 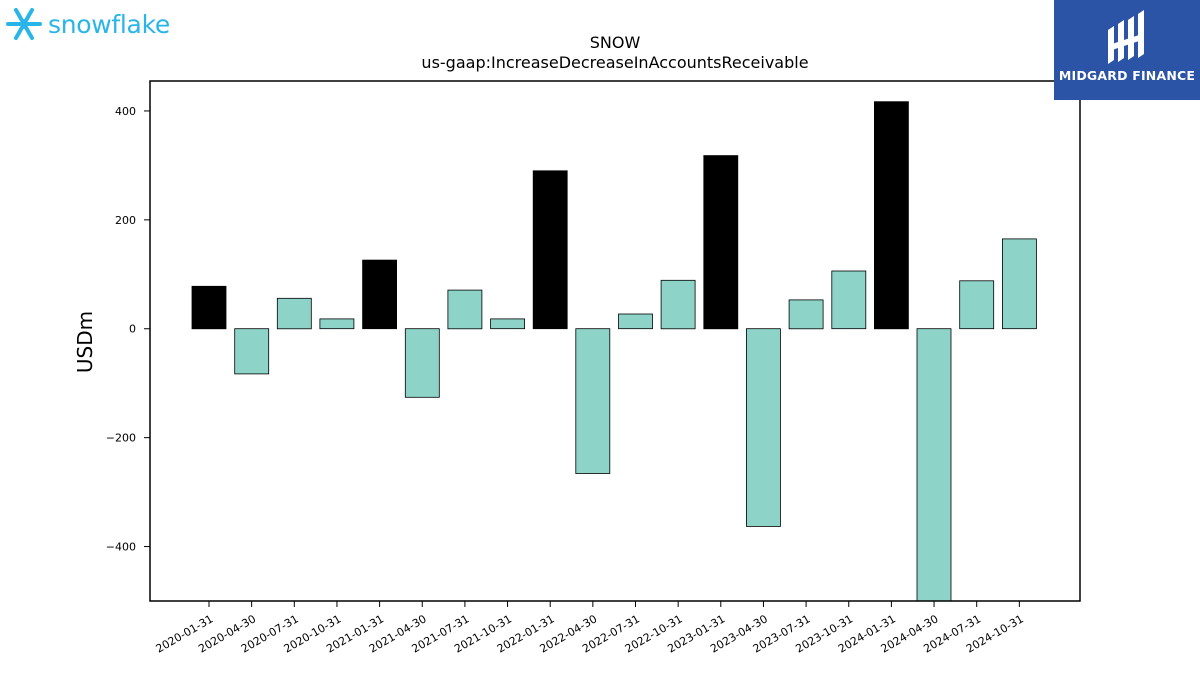 What do you see at coordinates (128, 329) in the screenshot?
I see `y-axis-ticks: 400 200 0 −200 −400` at bounding box center [128, 329].